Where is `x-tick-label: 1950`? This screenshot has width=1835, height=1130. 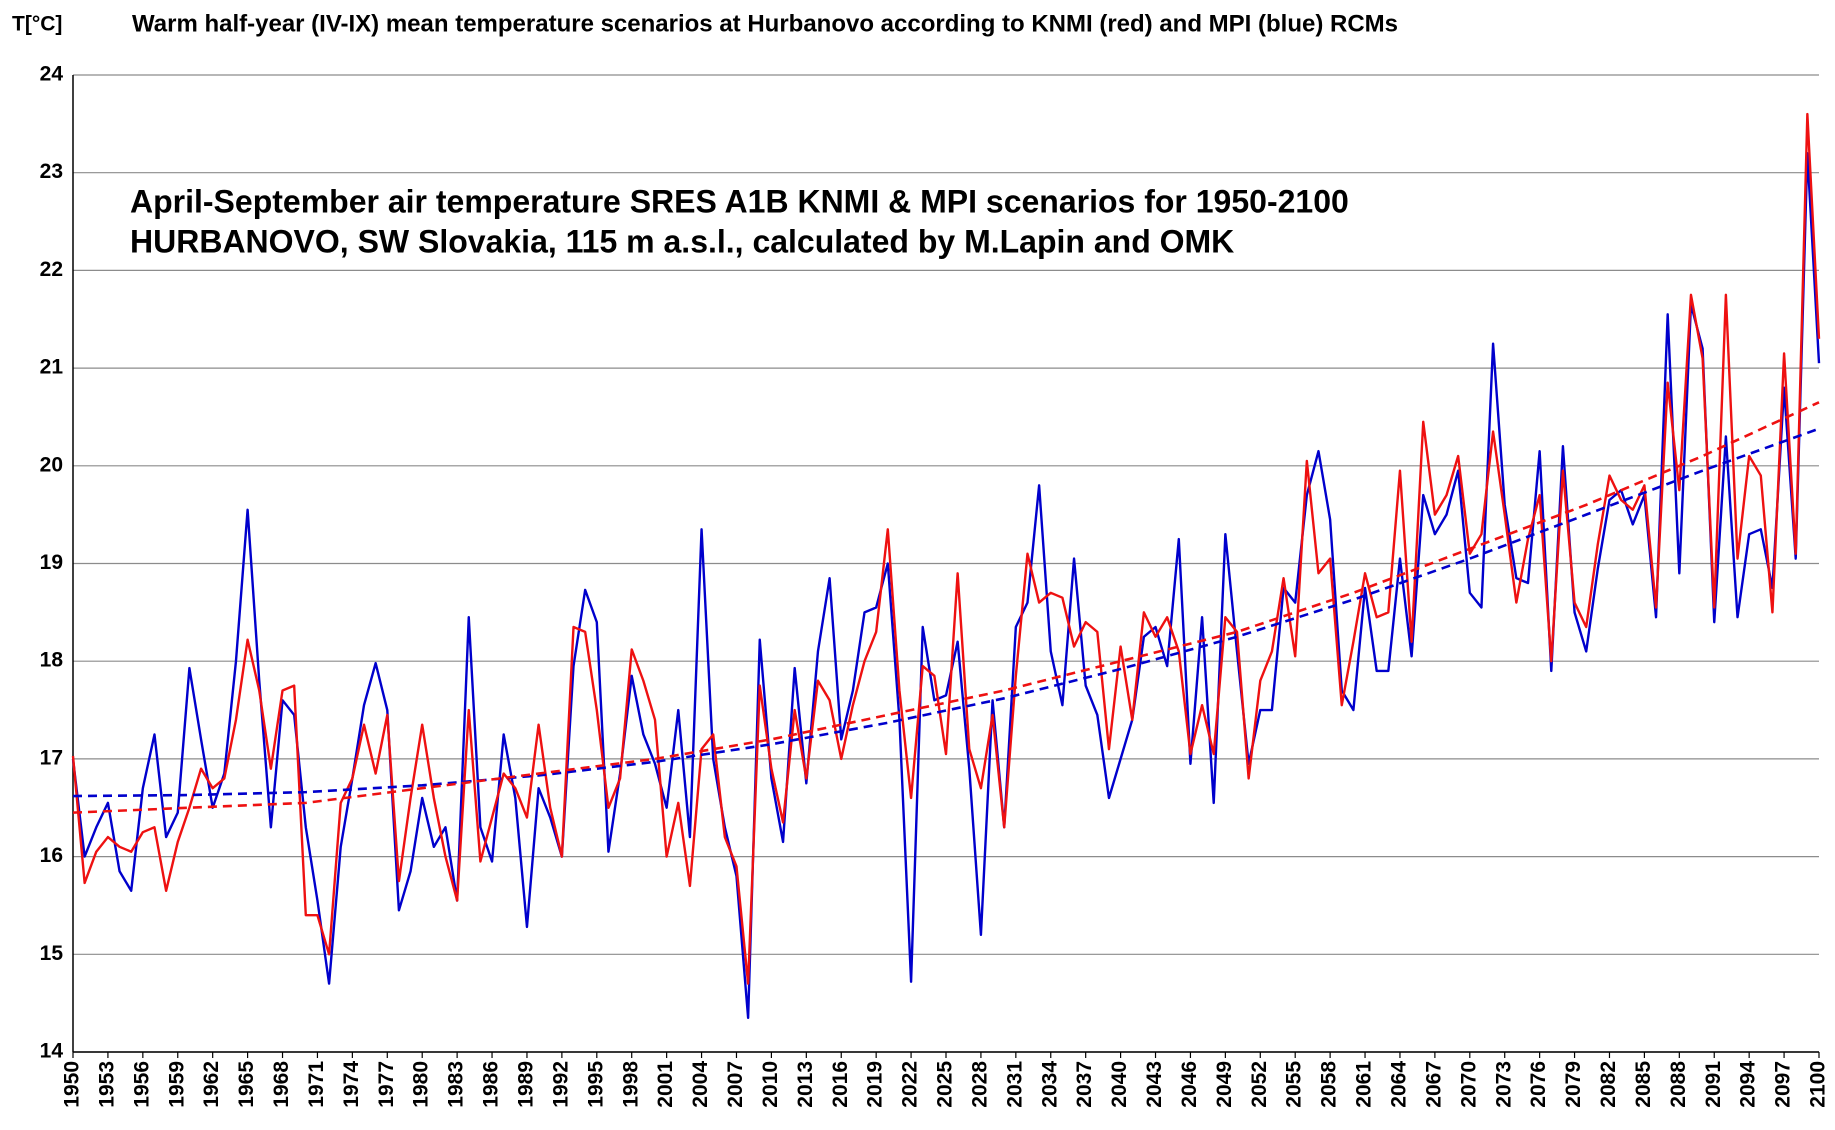
x-tick-label: 1950 is located at coordinates (72, 1084).